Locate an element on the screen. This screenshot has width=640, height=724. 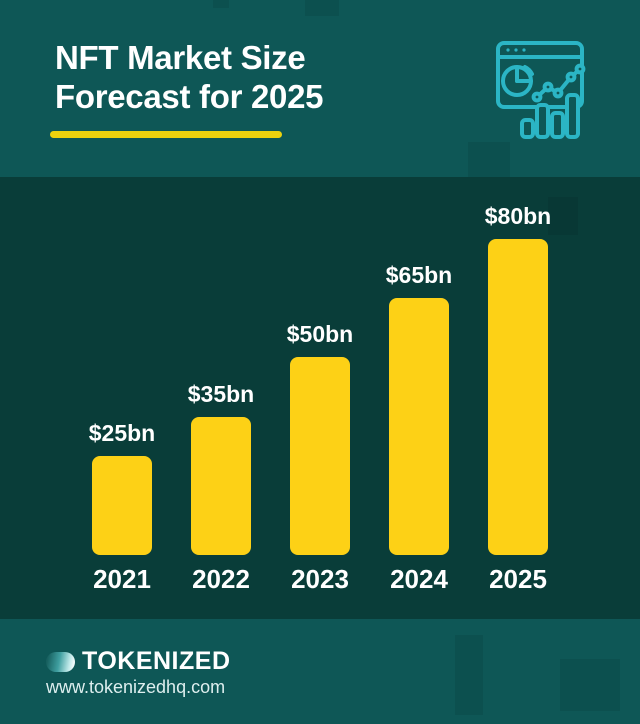
bar-column: $35bn 2022 is located at coordinates (221, 487).